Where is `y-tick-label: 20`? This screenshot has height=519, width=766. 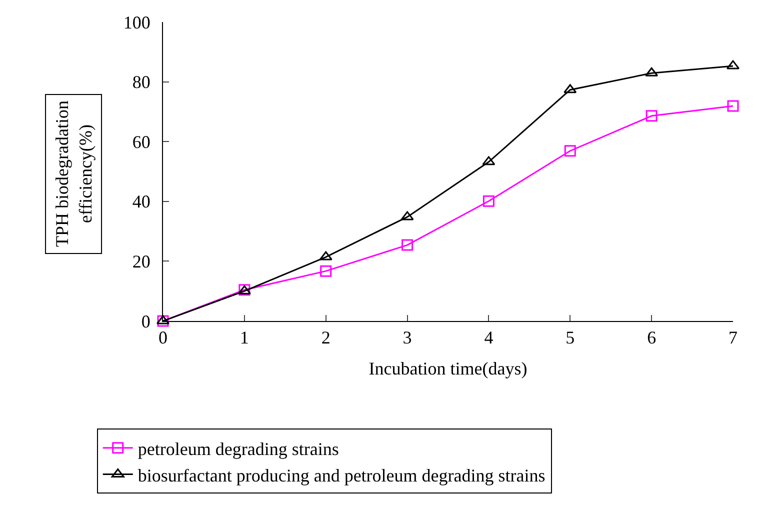 y-tick-label: 20 is located at coordinates (141, 262).